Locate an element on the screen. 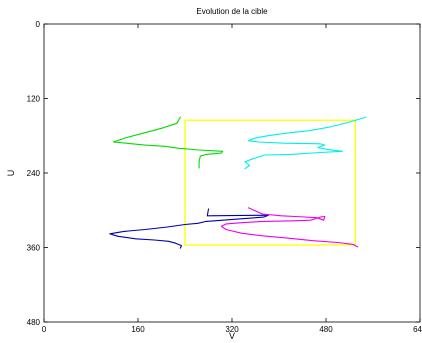 The image size is (422, 343). y-tick-label: 480 is located at coordinates (34, 322).